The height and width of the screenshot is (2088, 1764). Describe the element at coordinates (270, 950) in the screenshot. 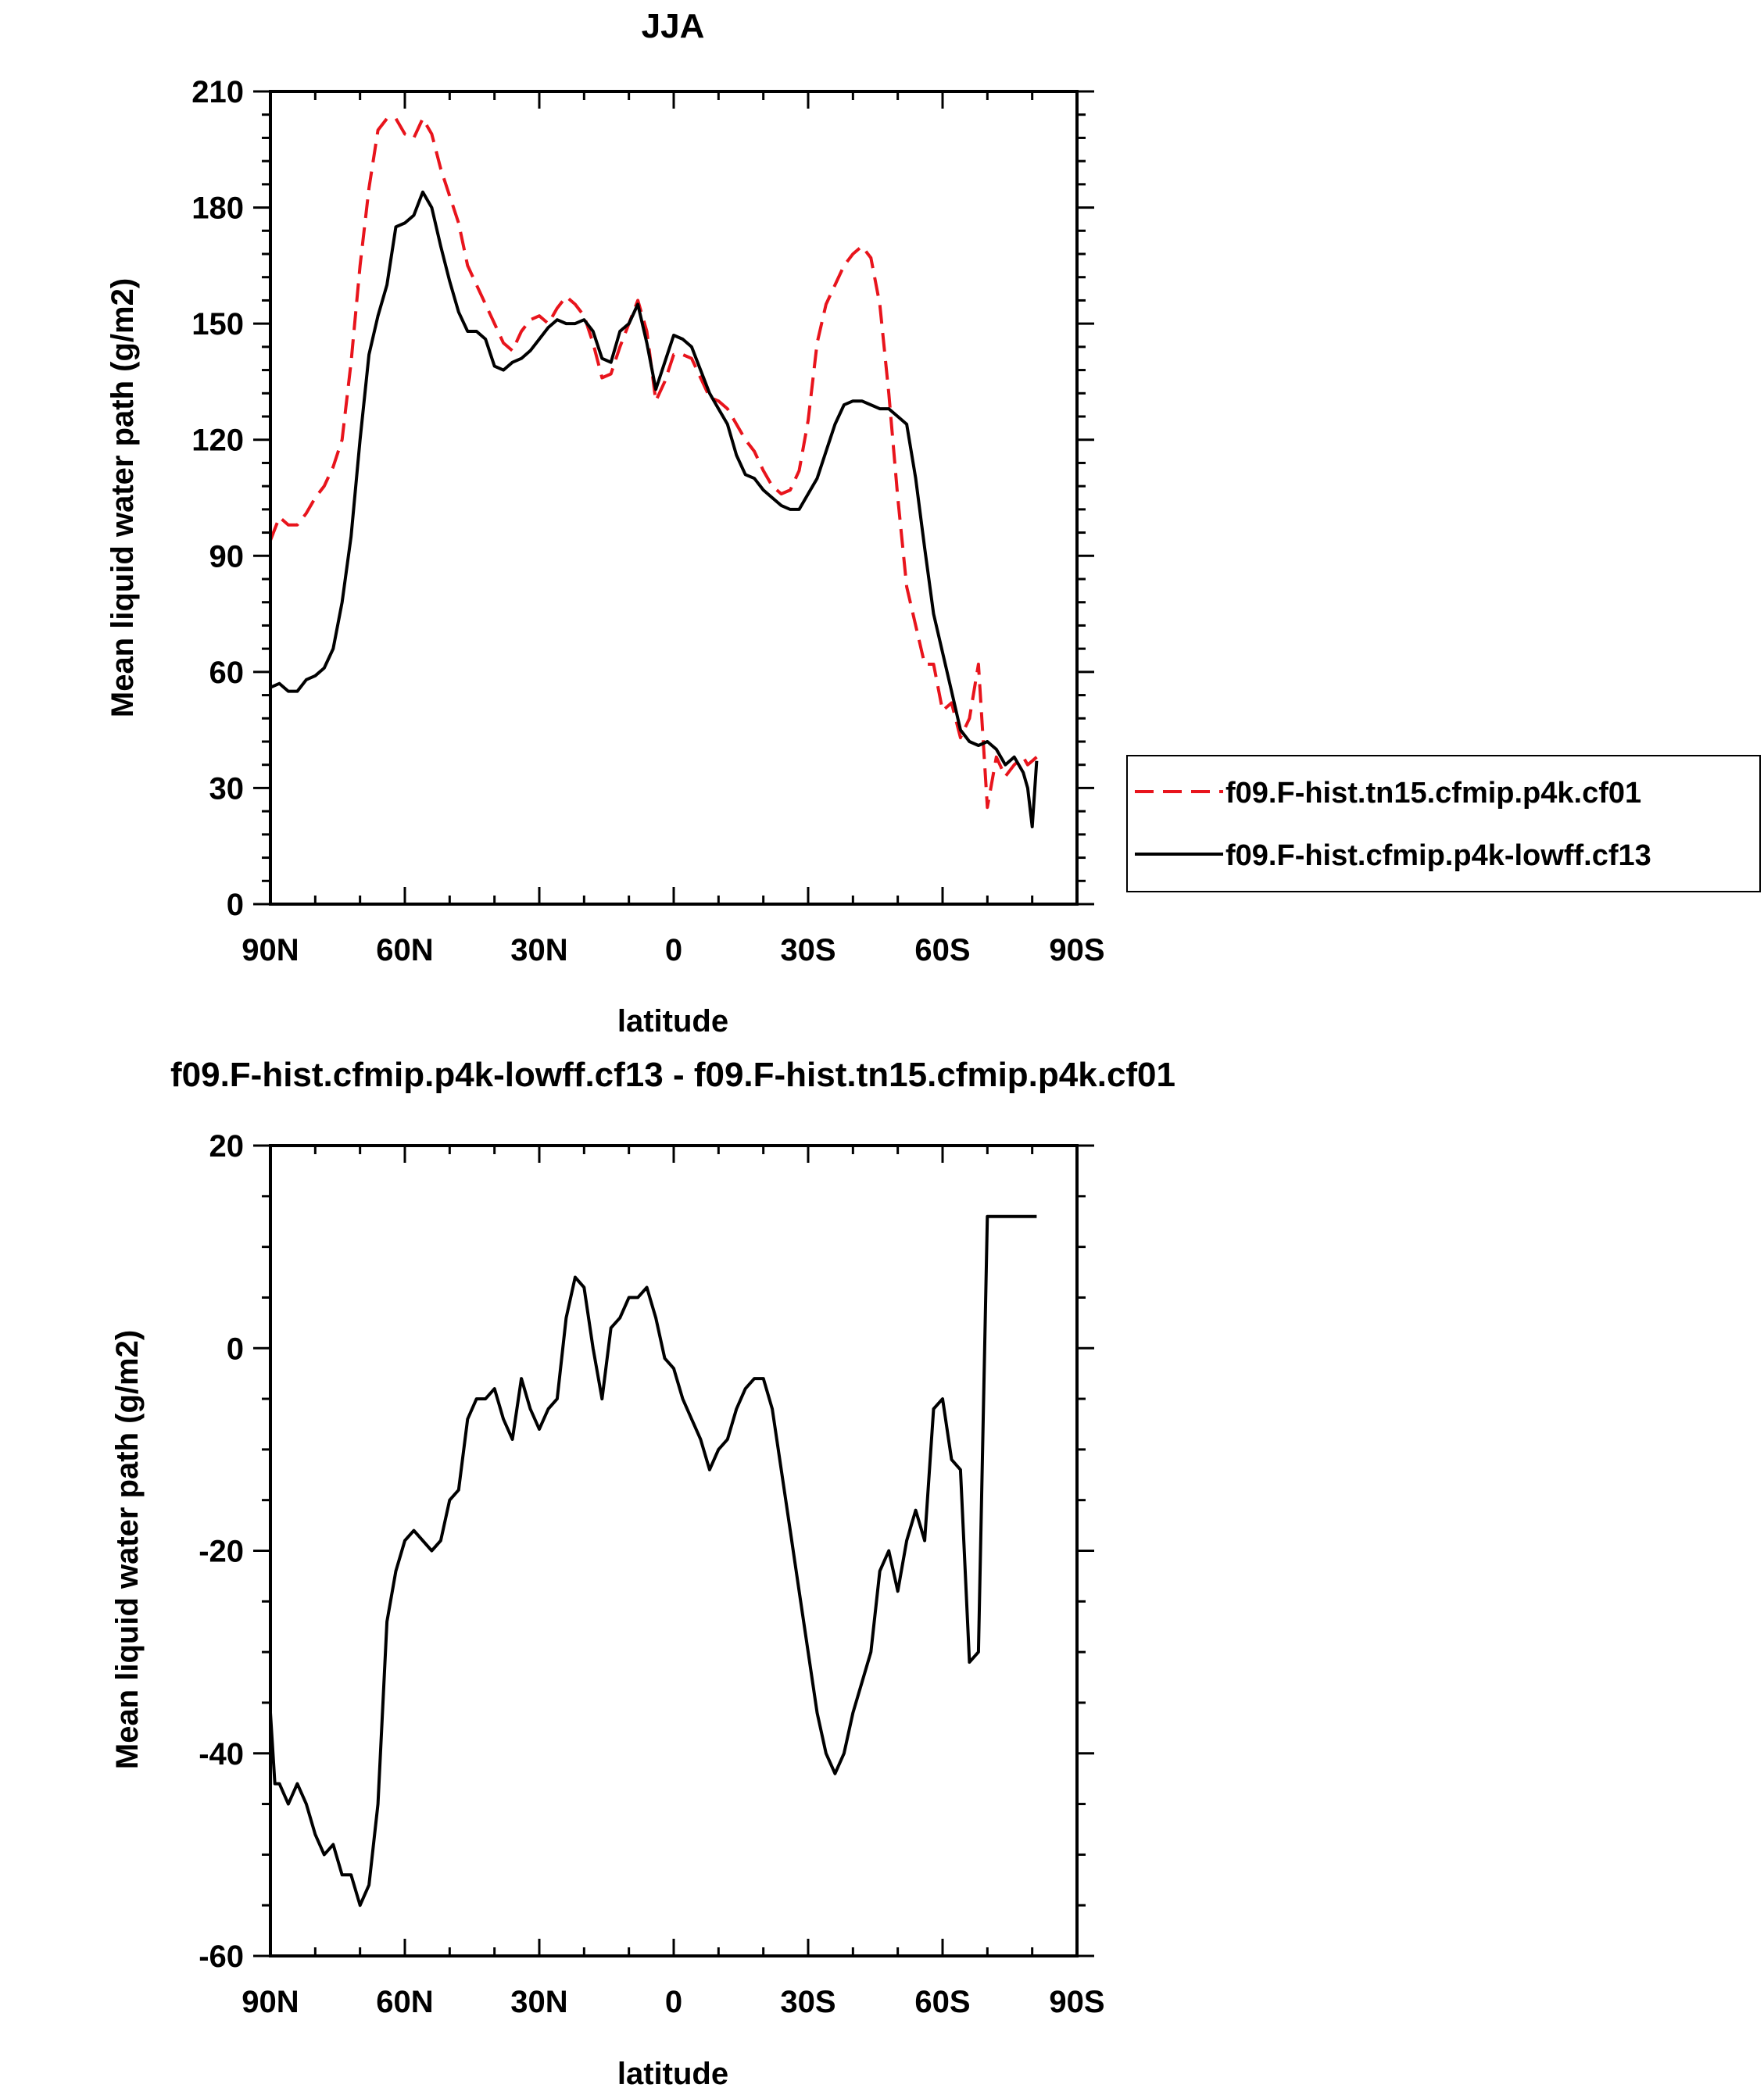

I see `top-xtick-label: 90N` at that location.